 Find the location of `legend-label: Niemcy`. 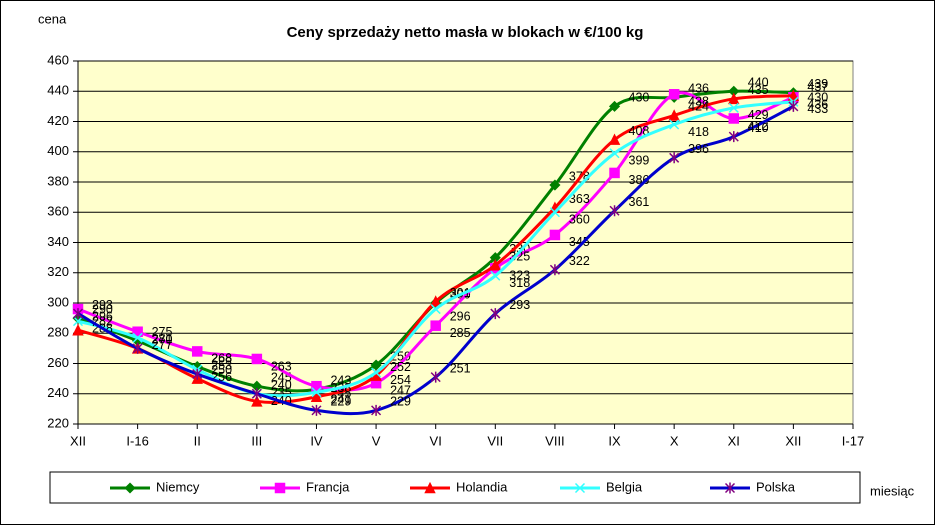

legend-label: Niemcy is located at coordinates (178, 486).